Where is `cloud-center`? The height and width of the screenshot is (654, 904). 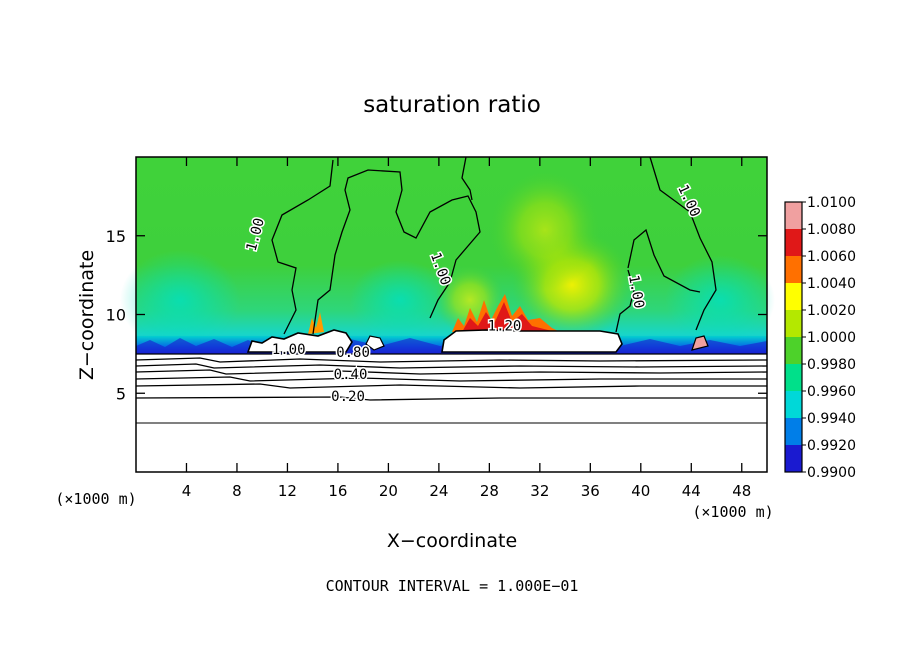
cloud-center is located at coordinates (532, 341).